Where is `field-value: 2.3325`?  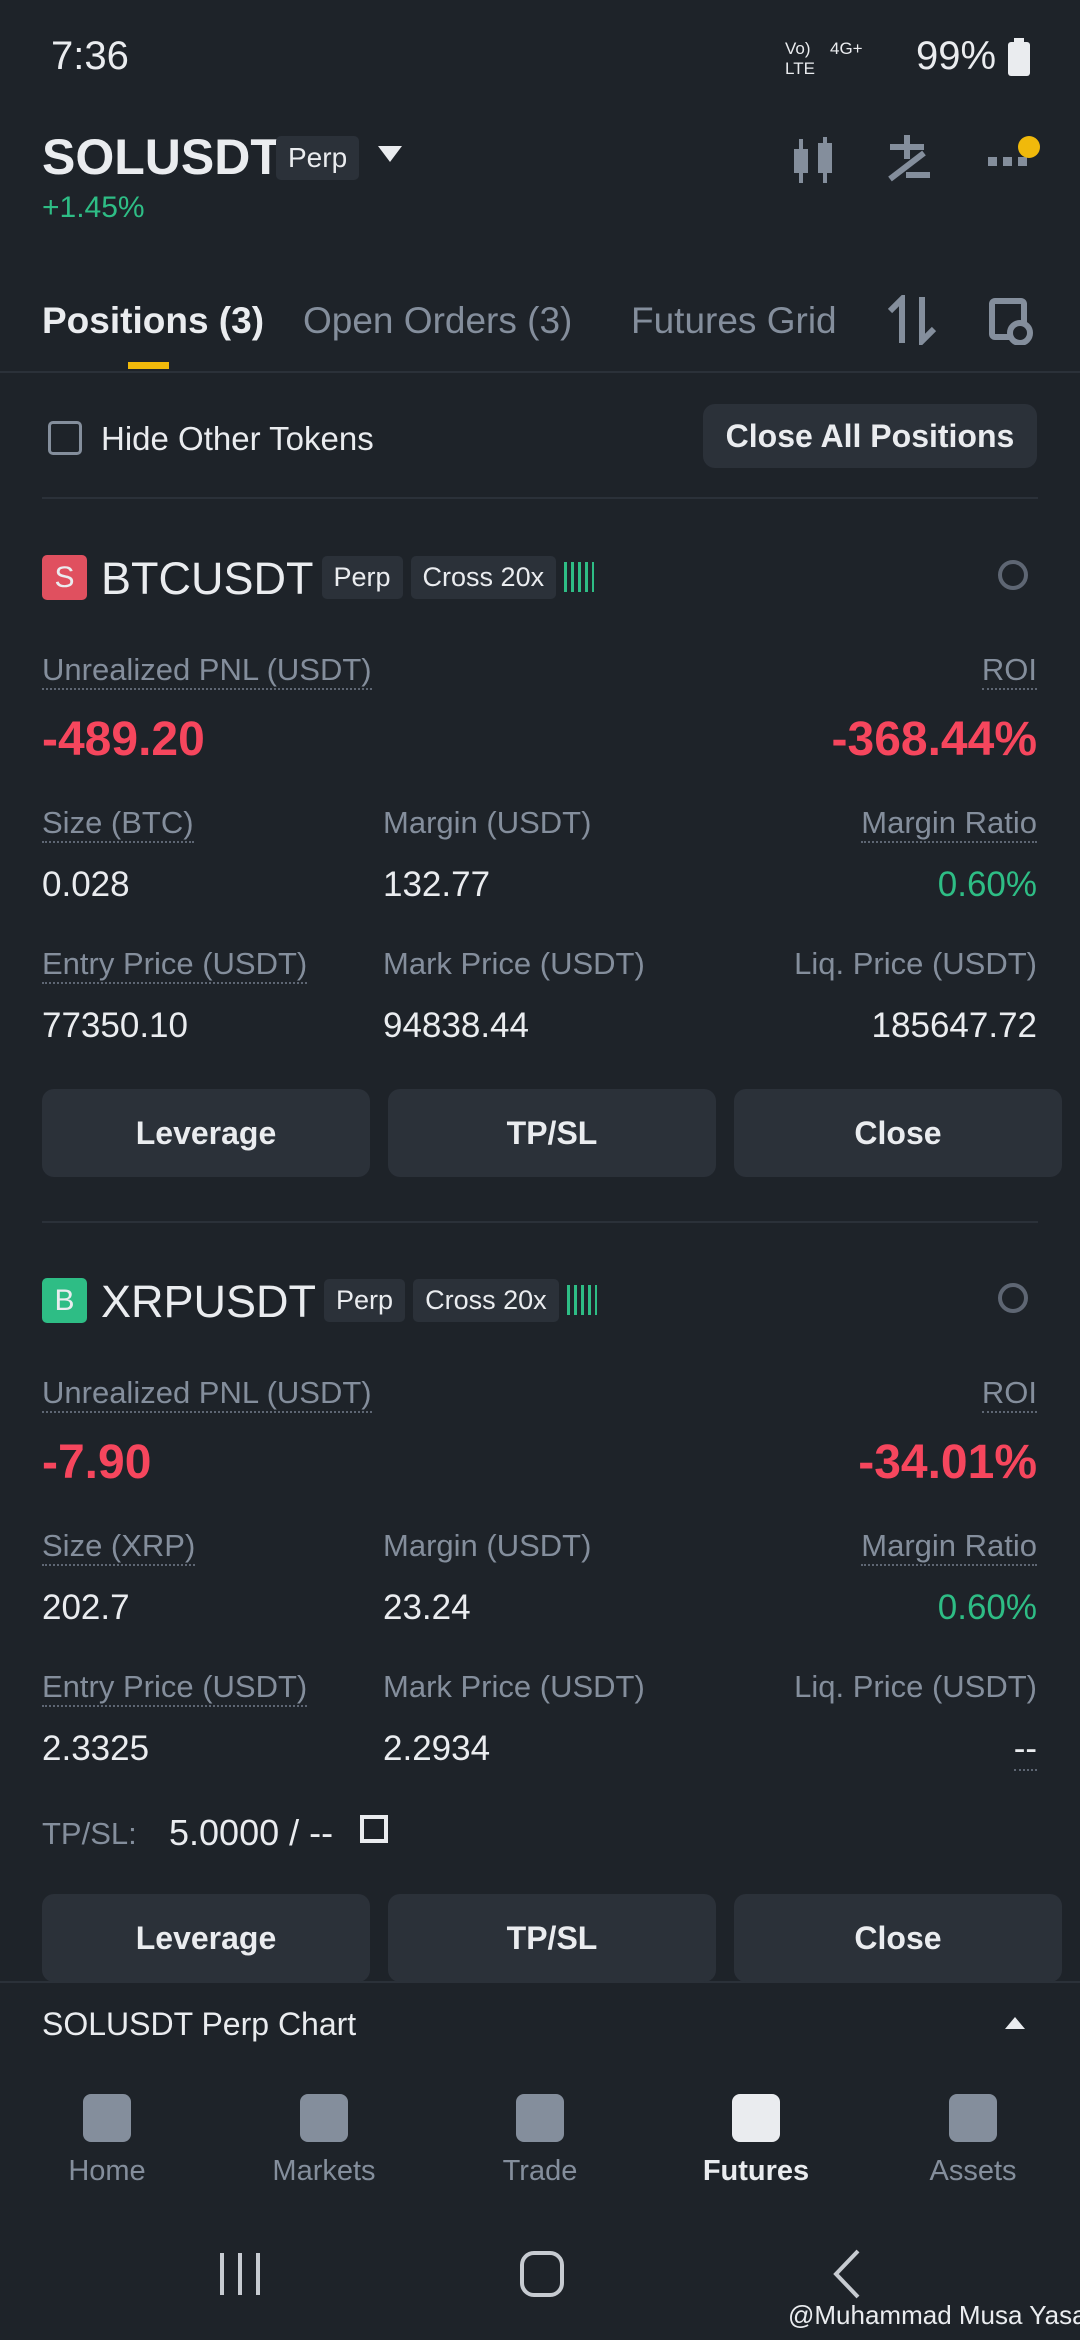
field-value: 2.3325 is located at coordinates (96, 1748).